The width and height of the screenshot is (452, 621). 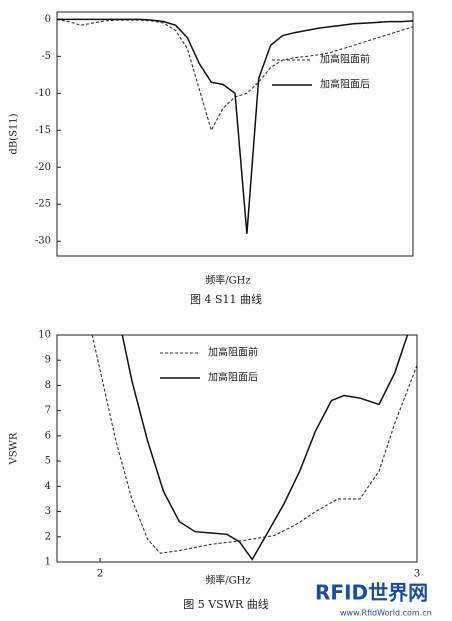 I want to click on x-tick-label: 2, so click(x=100, y=574).